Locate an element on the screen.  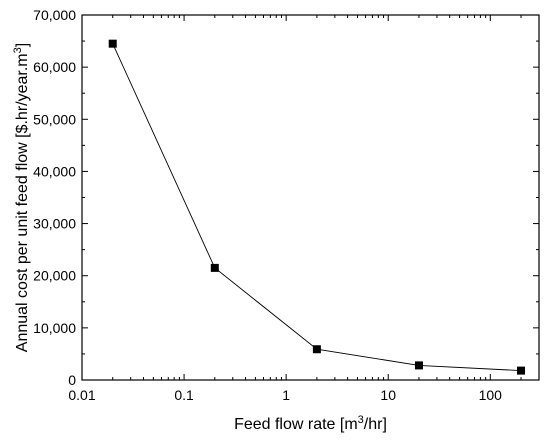
x-tick-label: 0.1 is located at coordinates (184, 395).